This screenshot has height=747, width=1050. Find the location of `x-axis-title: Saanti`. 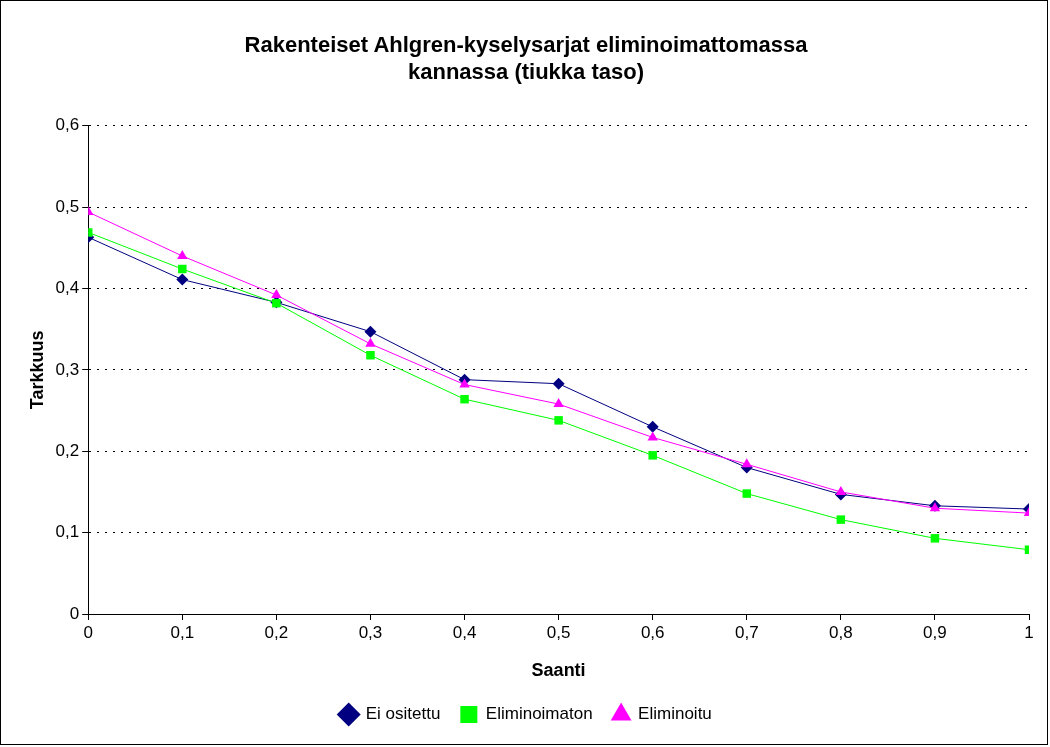

x-axis-title: Saanti is located at coordinates (558, 670).